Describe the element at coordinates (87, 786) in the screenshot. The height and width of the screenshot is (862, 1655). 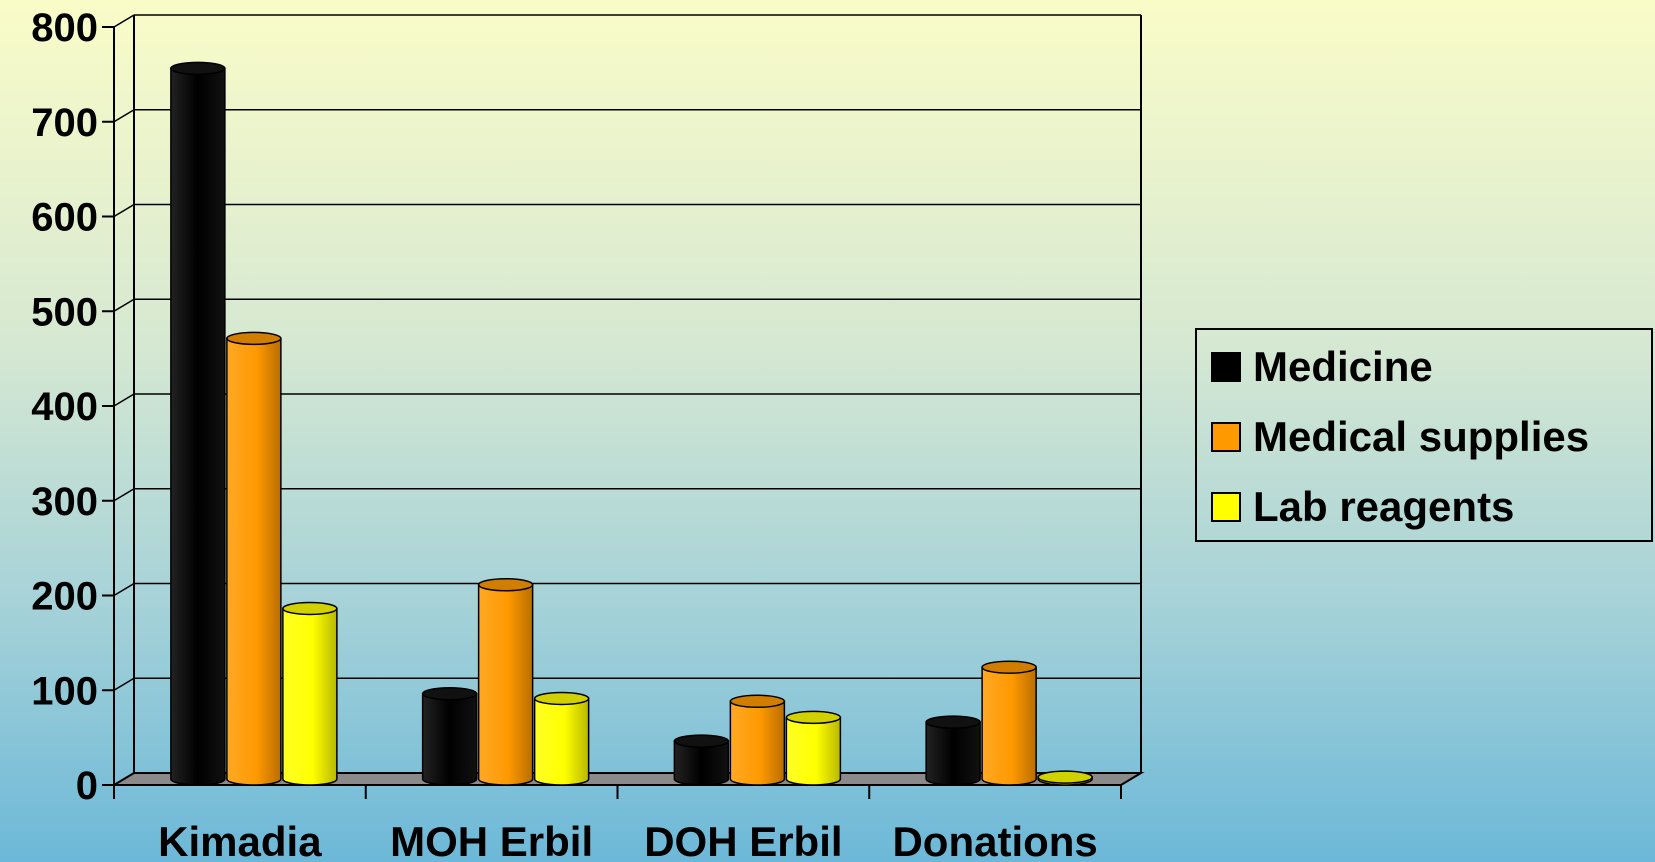
I see `y-tick-label: 0` at that location.